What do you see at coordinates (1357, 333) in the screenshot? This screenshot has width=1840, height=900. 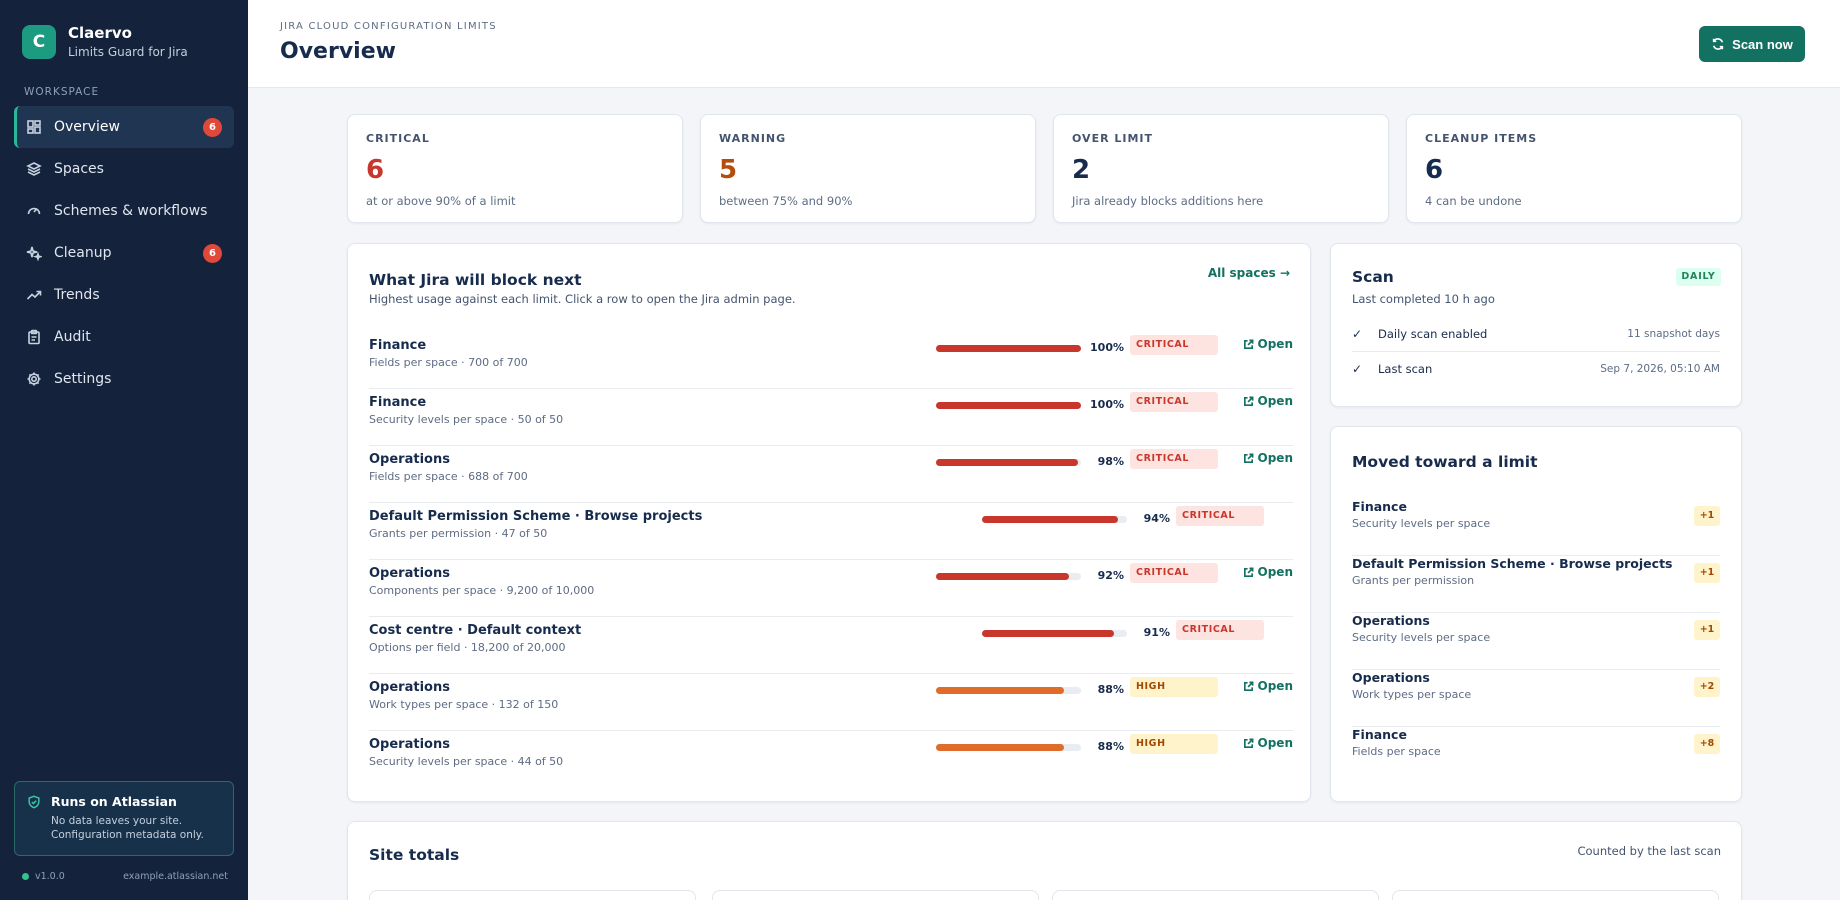 I see `check-icon: ✓` at bounding box center [1357, 333].